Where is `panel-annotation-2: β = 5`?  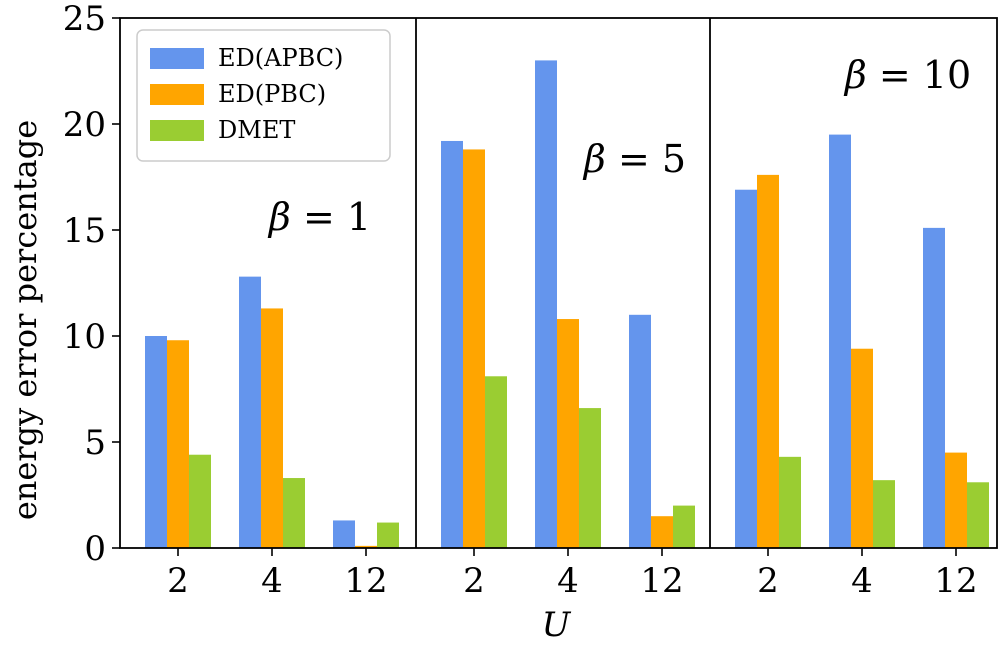 panel-annotation-2: β = 5 is located at coordinates (634, 159).